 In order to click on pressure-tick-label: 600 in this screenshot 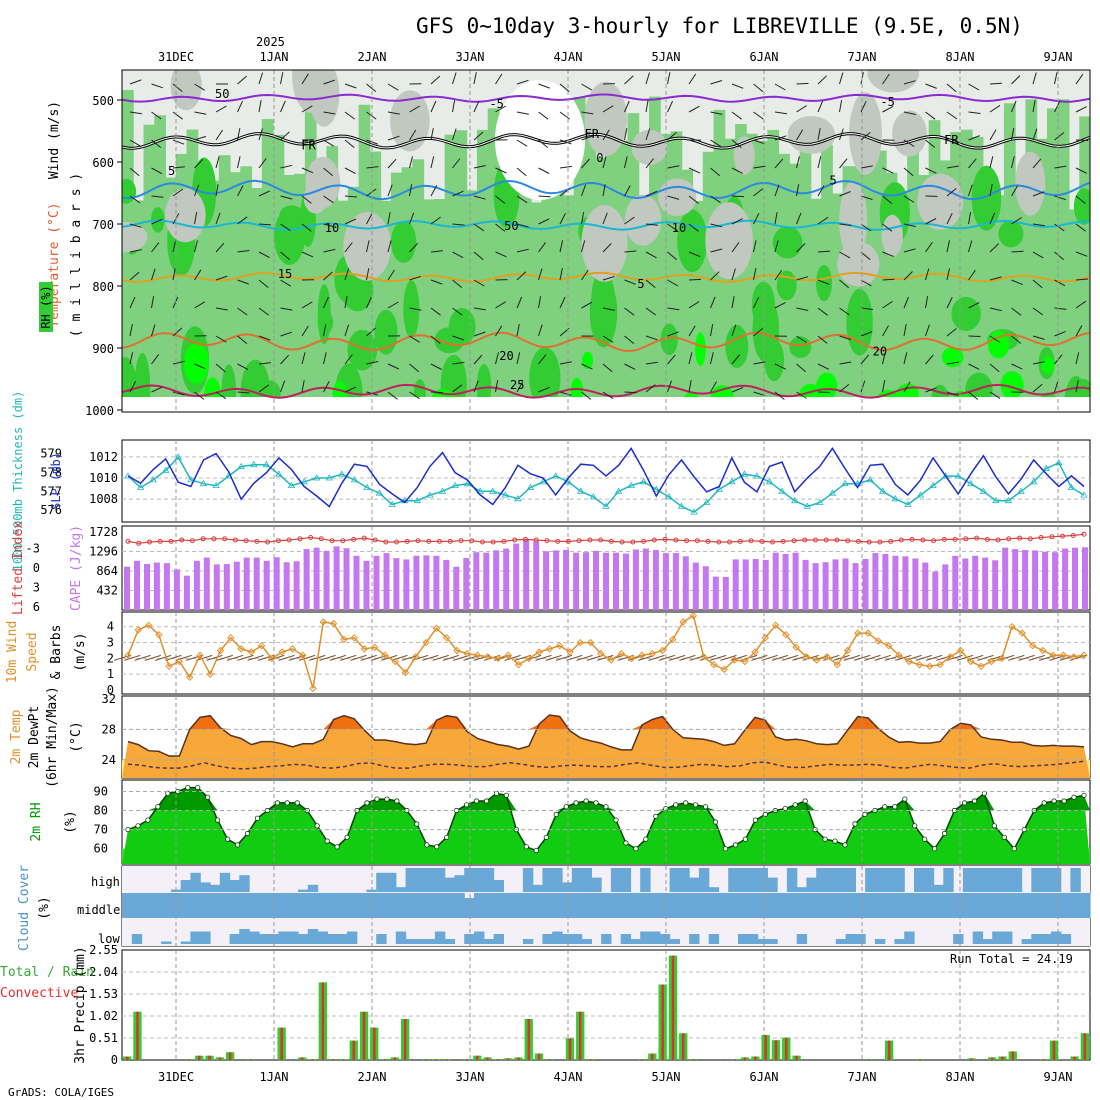, I will do `click(103, 163)`.